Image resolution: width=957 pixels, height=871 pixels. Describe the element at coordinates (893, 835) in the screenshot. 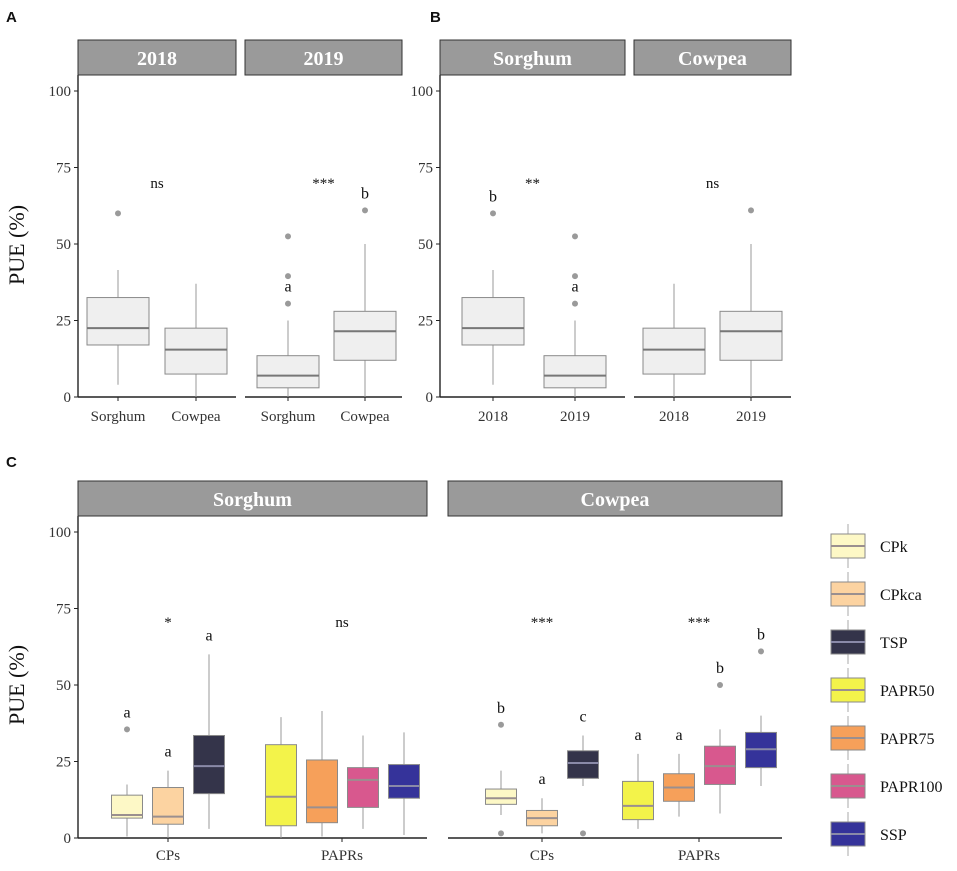

I see `legend-label: SSP` at that location.